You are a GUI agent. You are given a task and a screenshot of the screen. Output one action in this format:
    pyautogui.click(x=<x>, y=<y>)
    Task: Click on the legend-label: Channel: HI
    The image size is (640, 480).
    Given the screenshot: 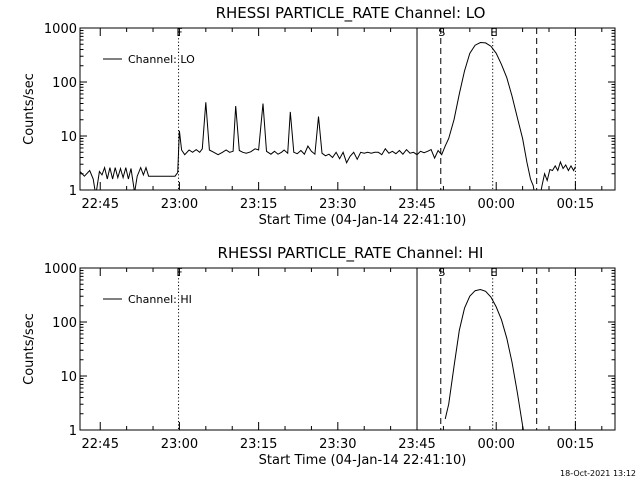 What is the action you would take?
    pyautogui.click(x=160, y=299)
    